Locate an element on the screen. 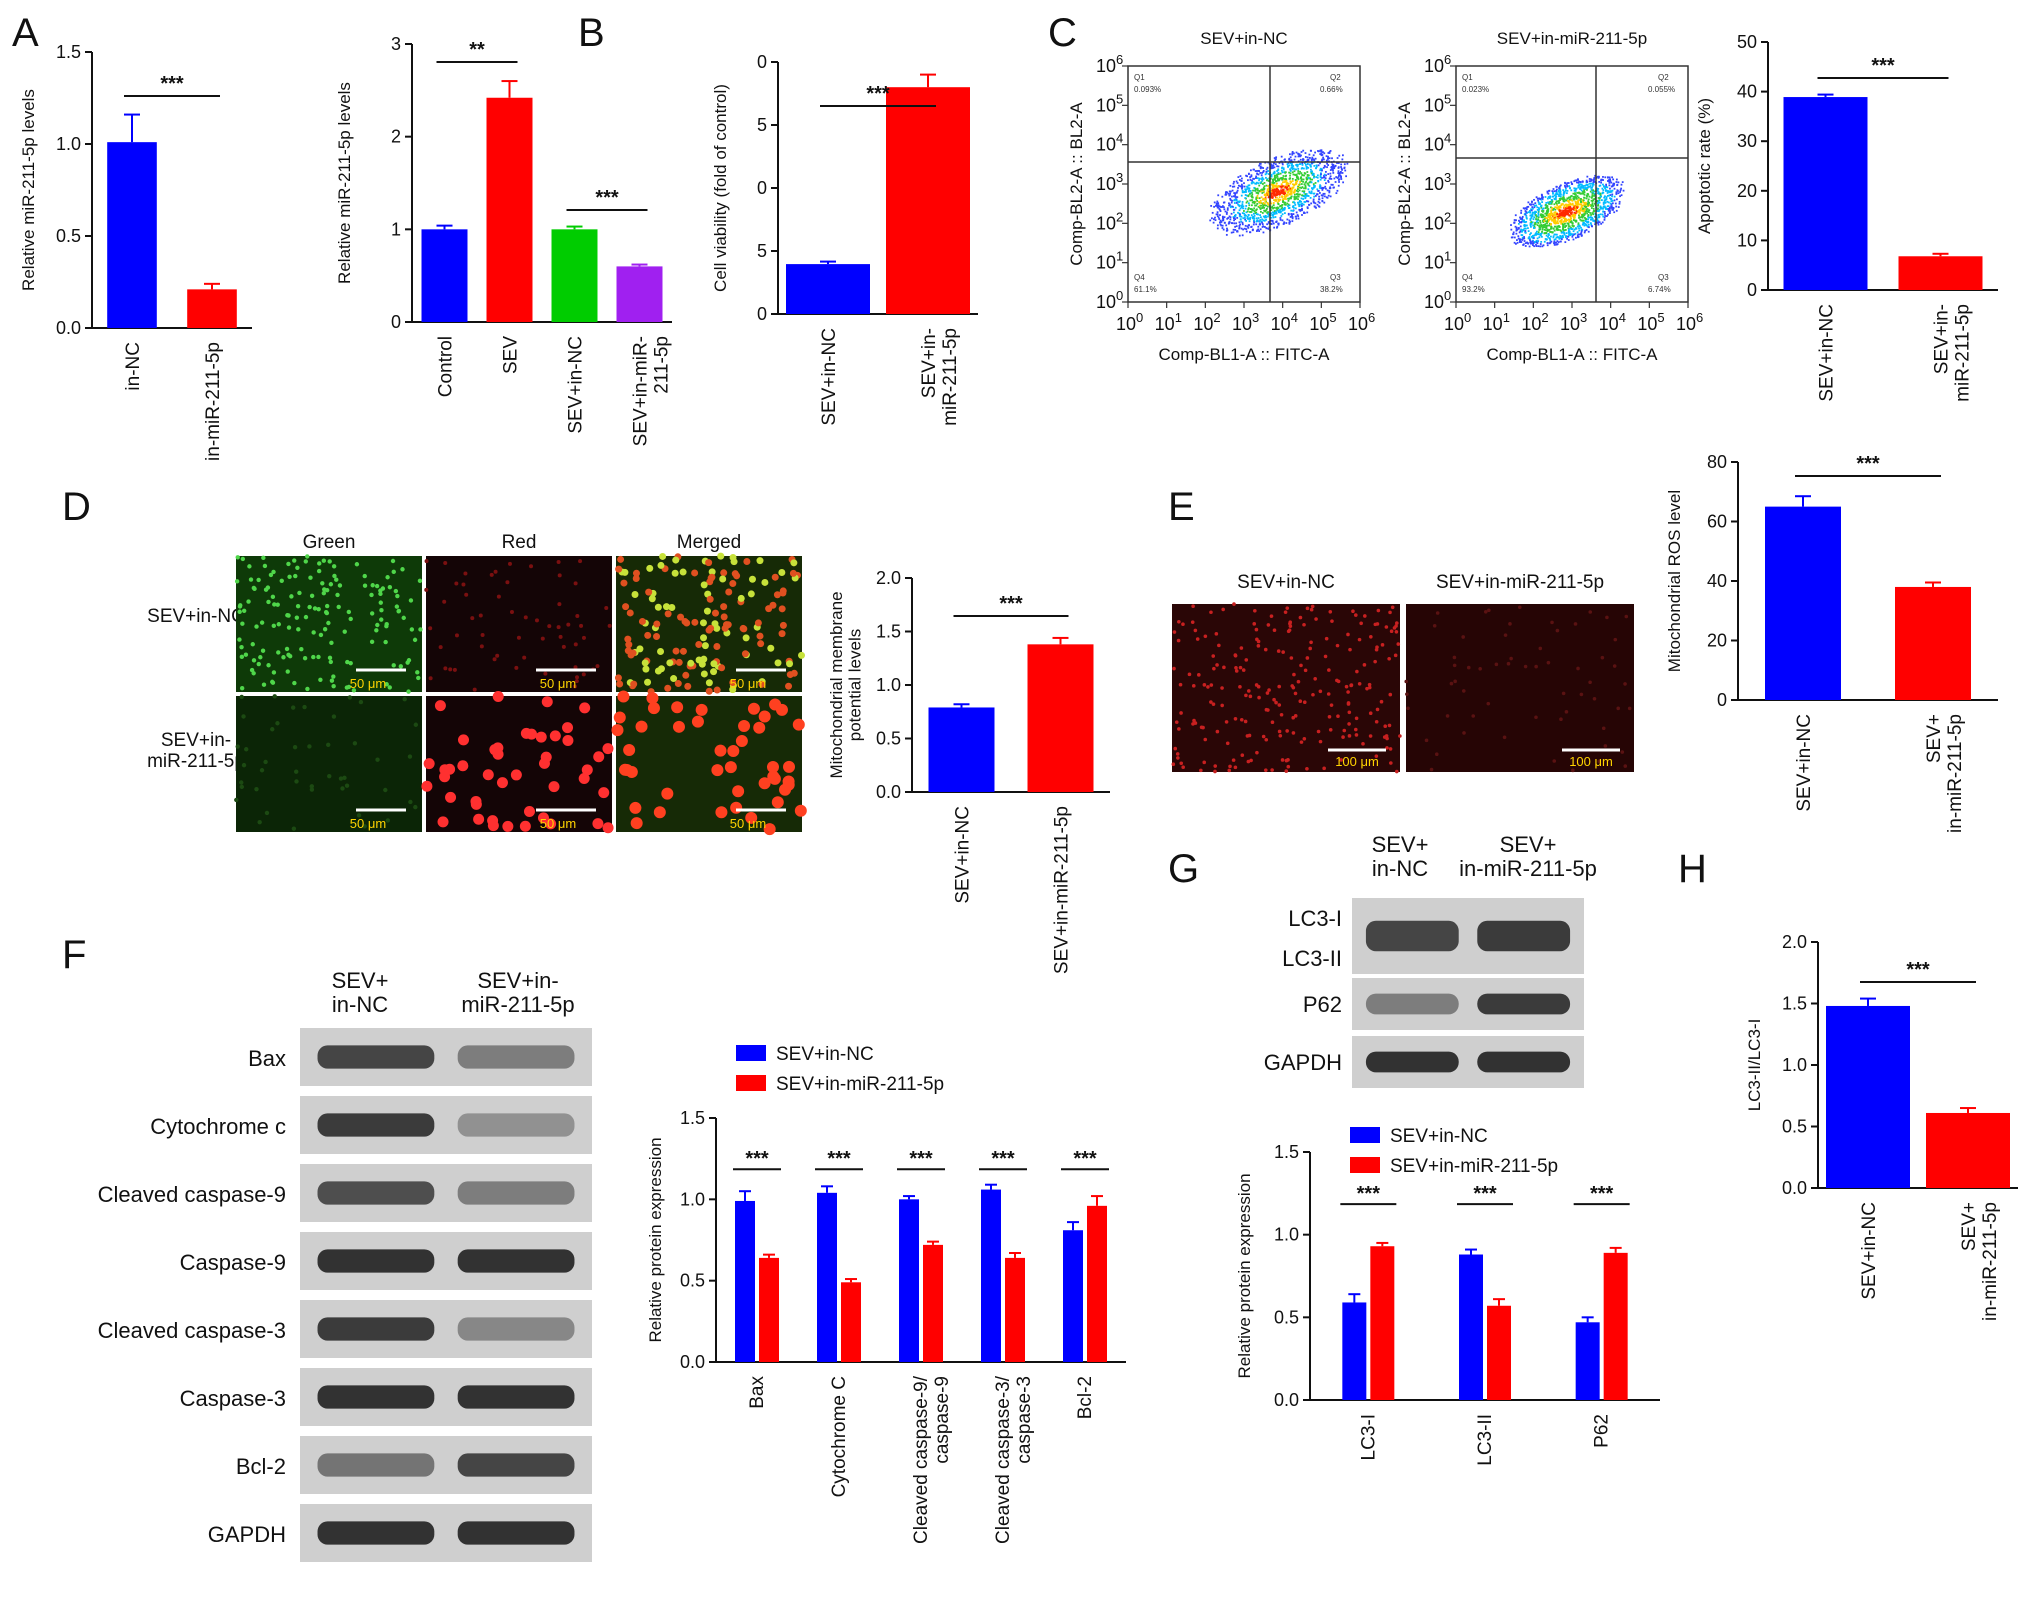 Image resolution: width=2032 pixels, height=1614 pixels. y-tick-label-line: 1.5 is located at coordinates (1794, 1004).